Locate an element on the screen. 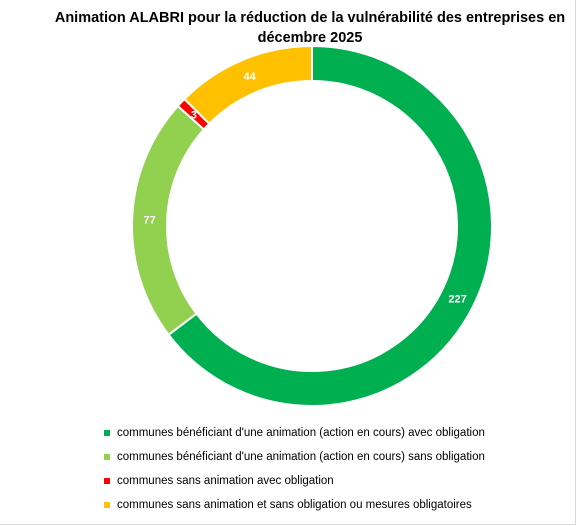 This screenshot has height=526, width=577. data-label: 44 is located at coordinates (250, 77).